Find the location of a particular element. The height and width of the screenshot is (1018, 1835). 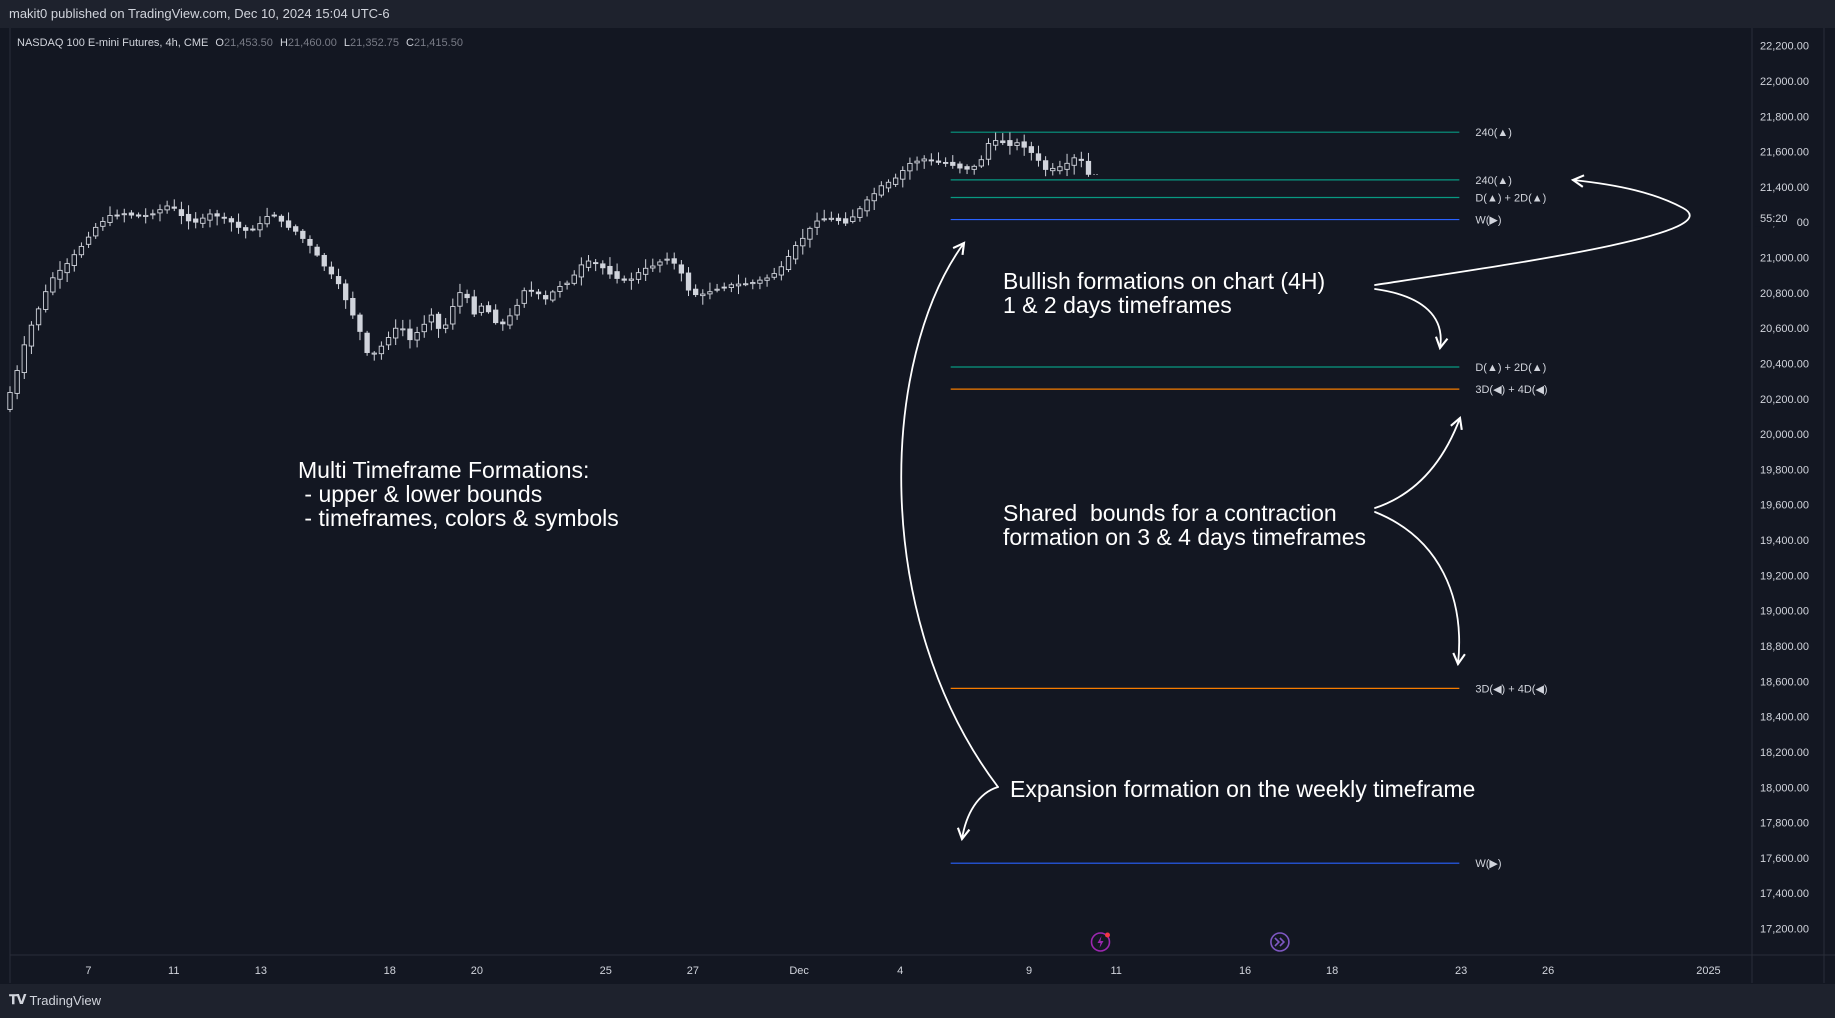

y-tick-label: 18,600.00 is located at coordinates (1784, 682).